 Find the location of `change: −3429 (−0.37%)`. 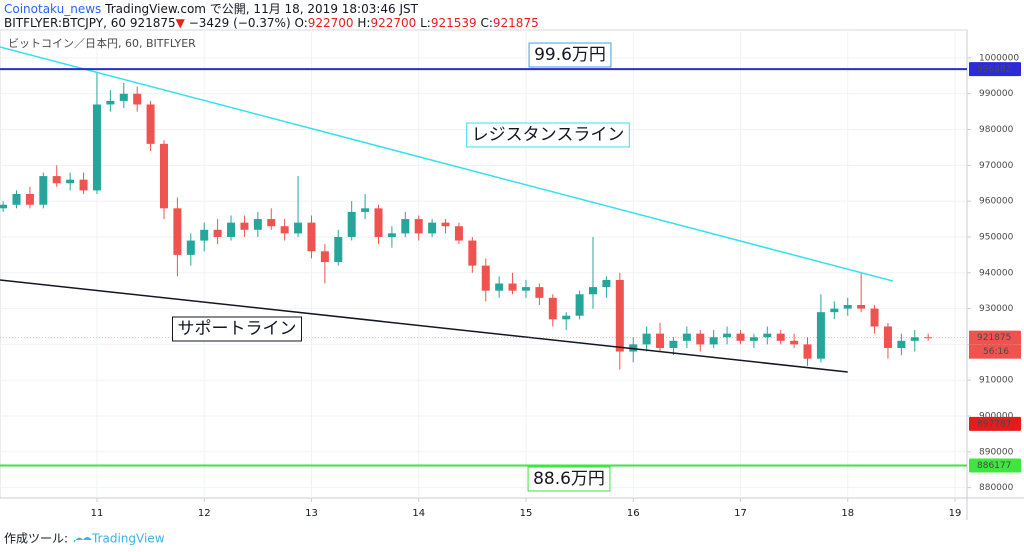

change: −3429 (−0.37%) is located at coordinates (240, 23).